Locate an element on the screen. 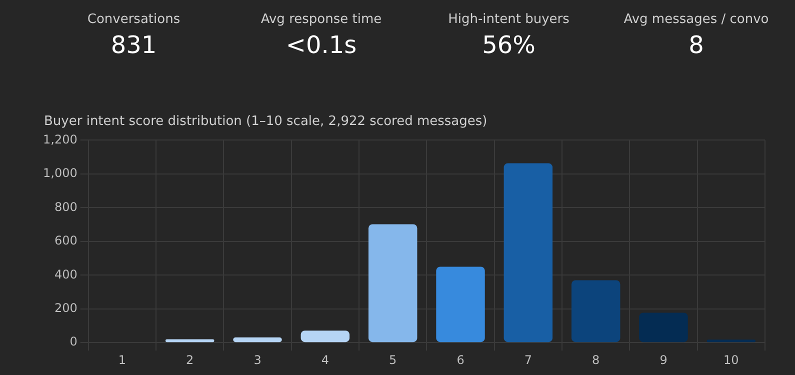  x-tick-label: 9 is located at coordinates (664, 359).